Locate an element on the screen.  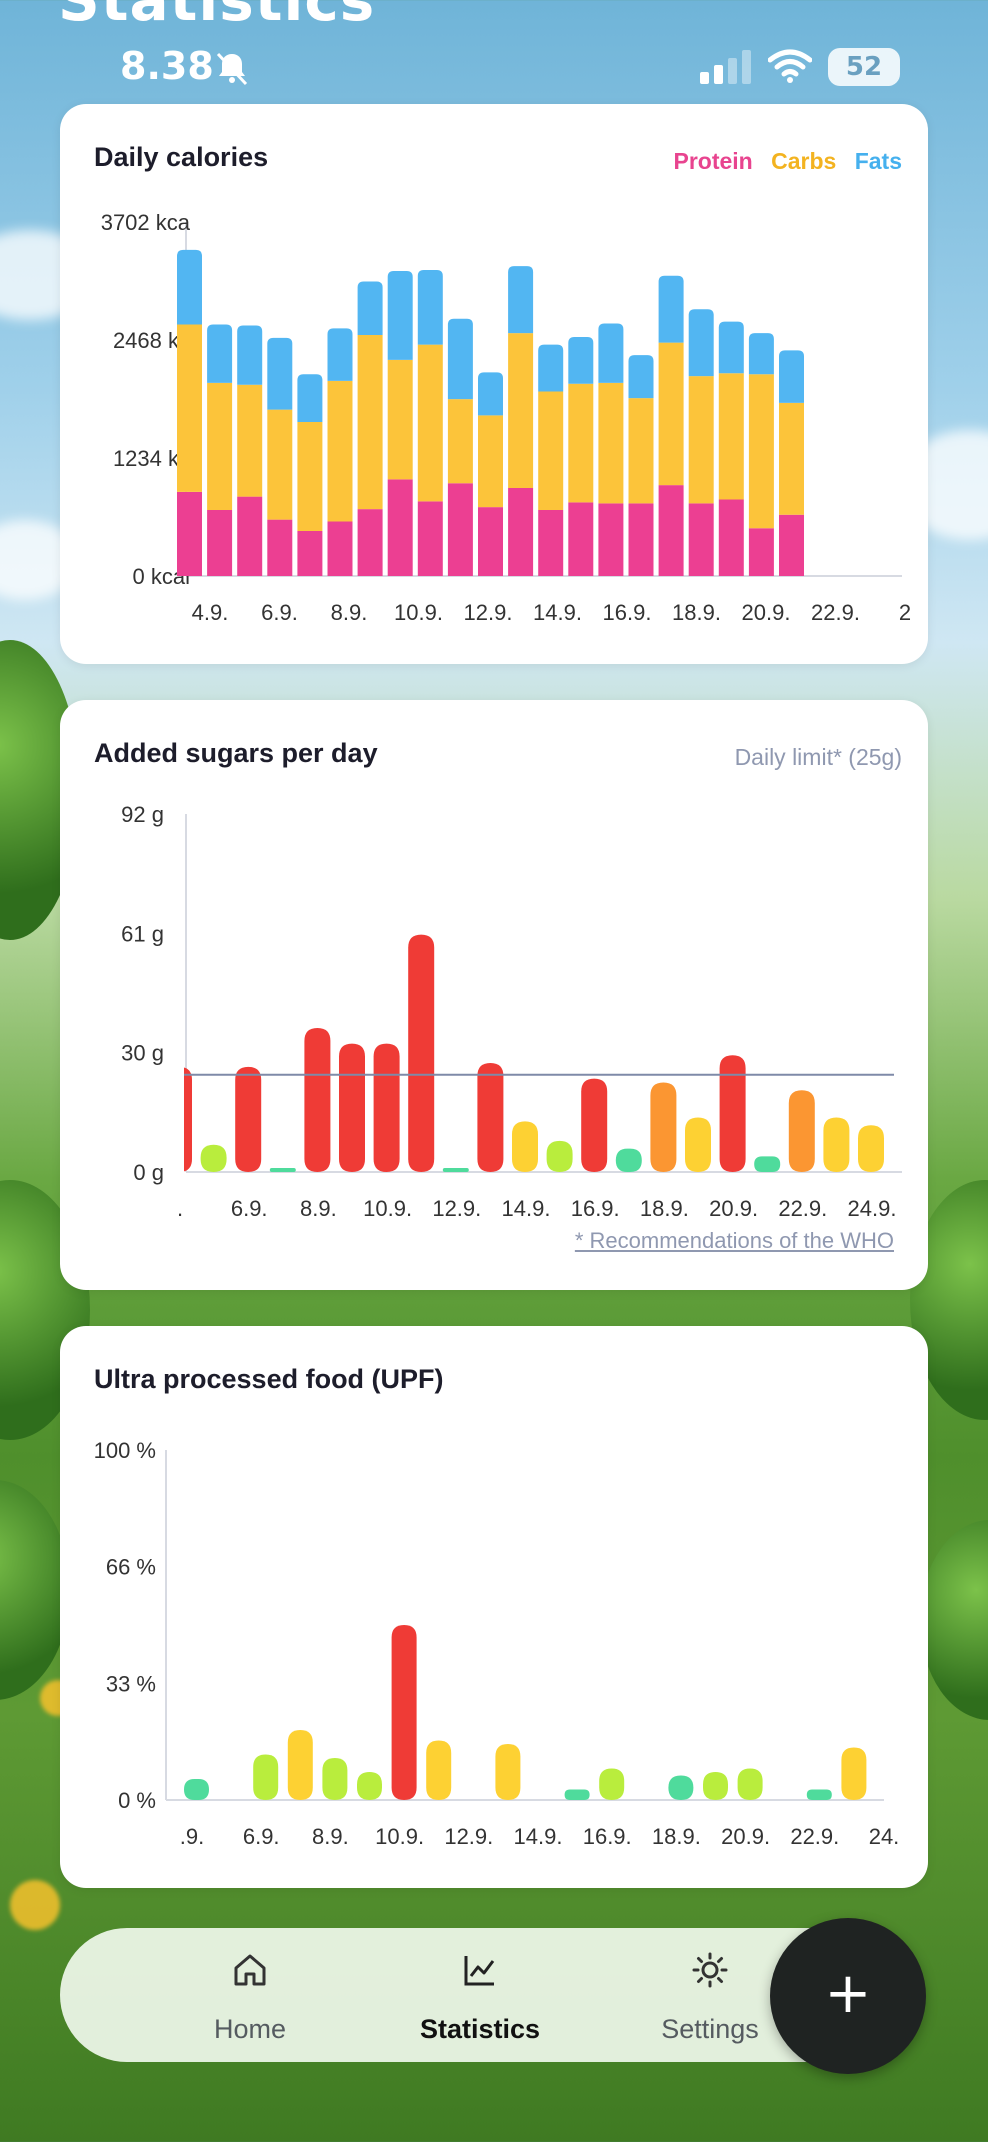
calories-bars is located at coordinates (490, 412).